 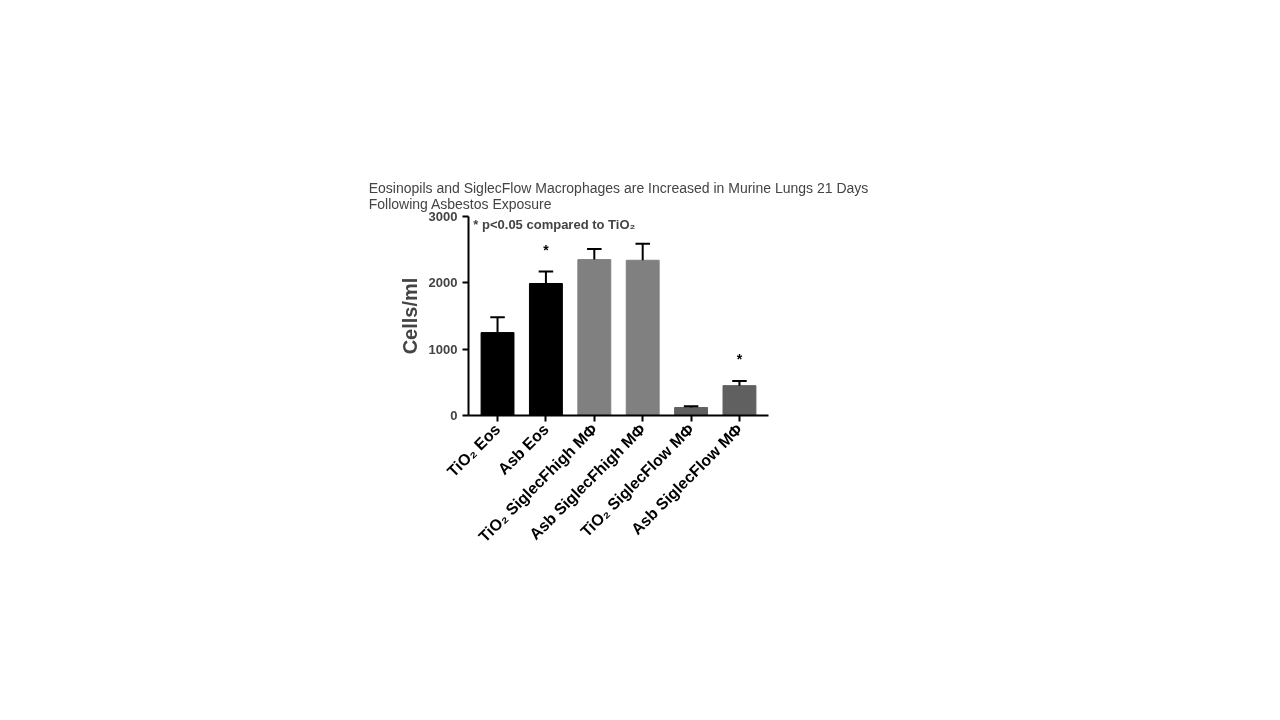 I want to click on y-tick-label: 2000, so click(x=443, y=283).